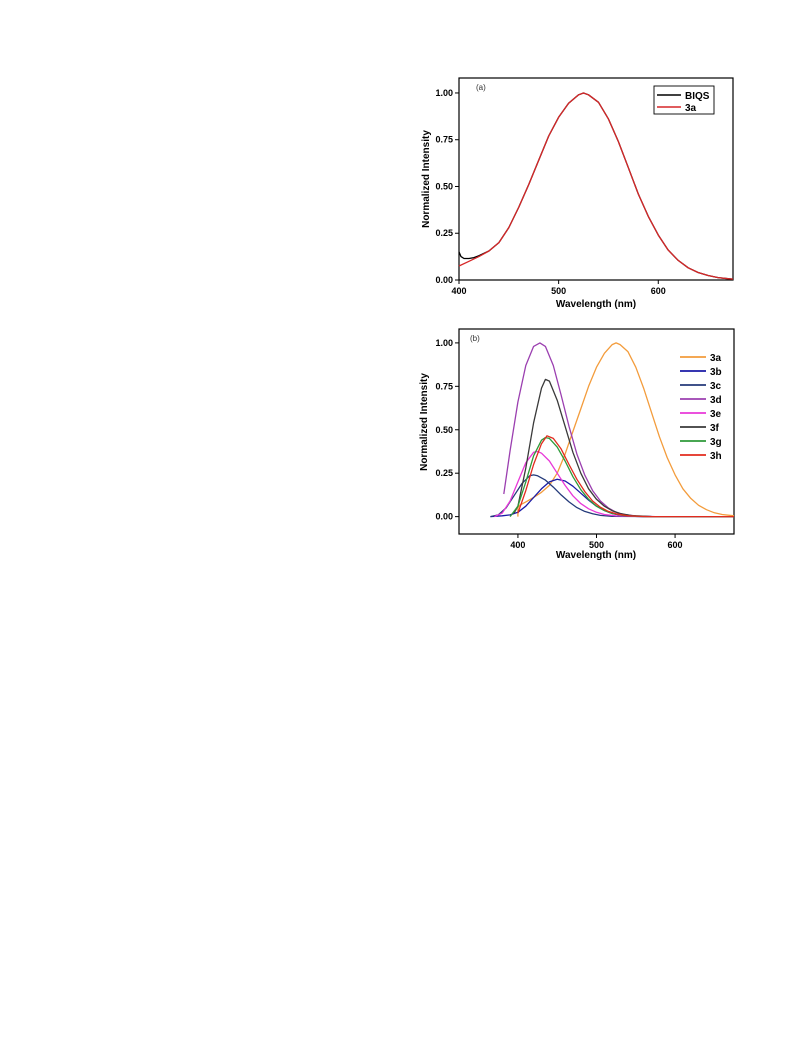  Describe the element at coordinates (716, 400) in the screenshot. I see `legend-label-3d: 3d` at that location.